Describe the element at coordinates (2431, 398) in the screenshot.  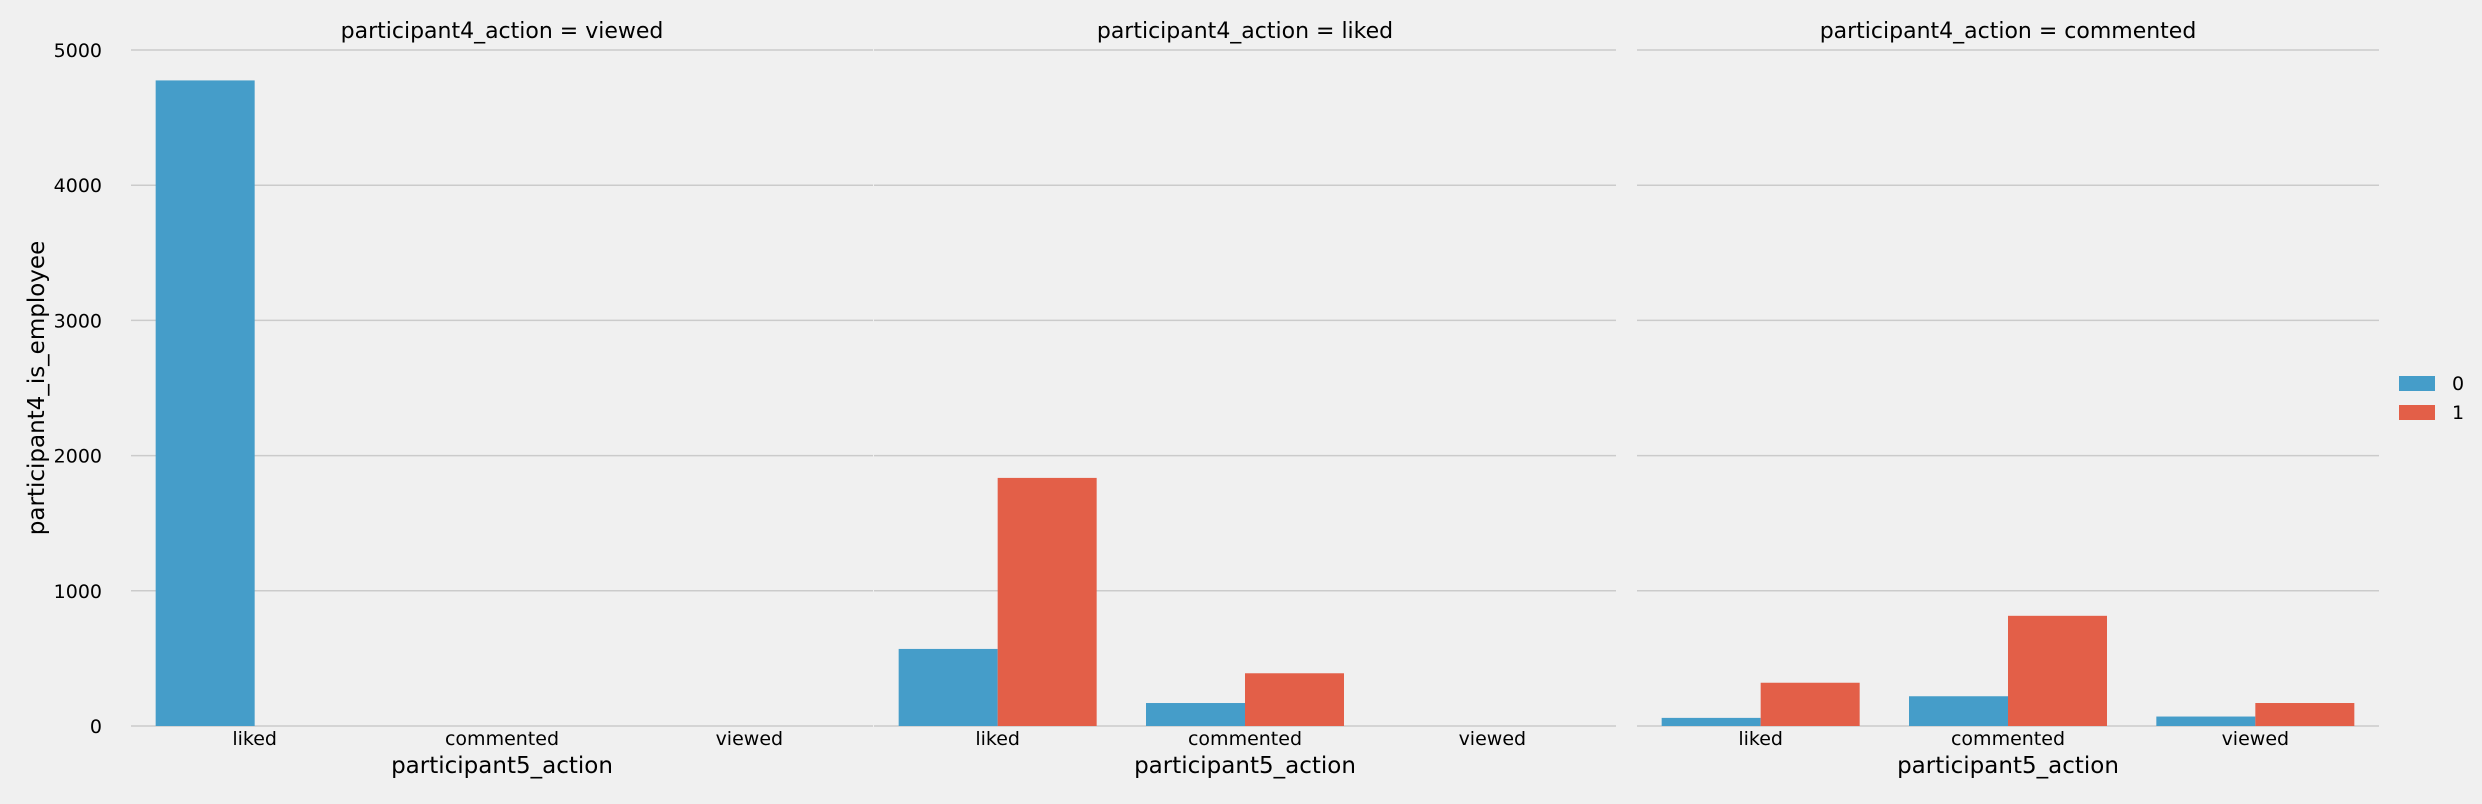
I see `legend: 01` at that location.